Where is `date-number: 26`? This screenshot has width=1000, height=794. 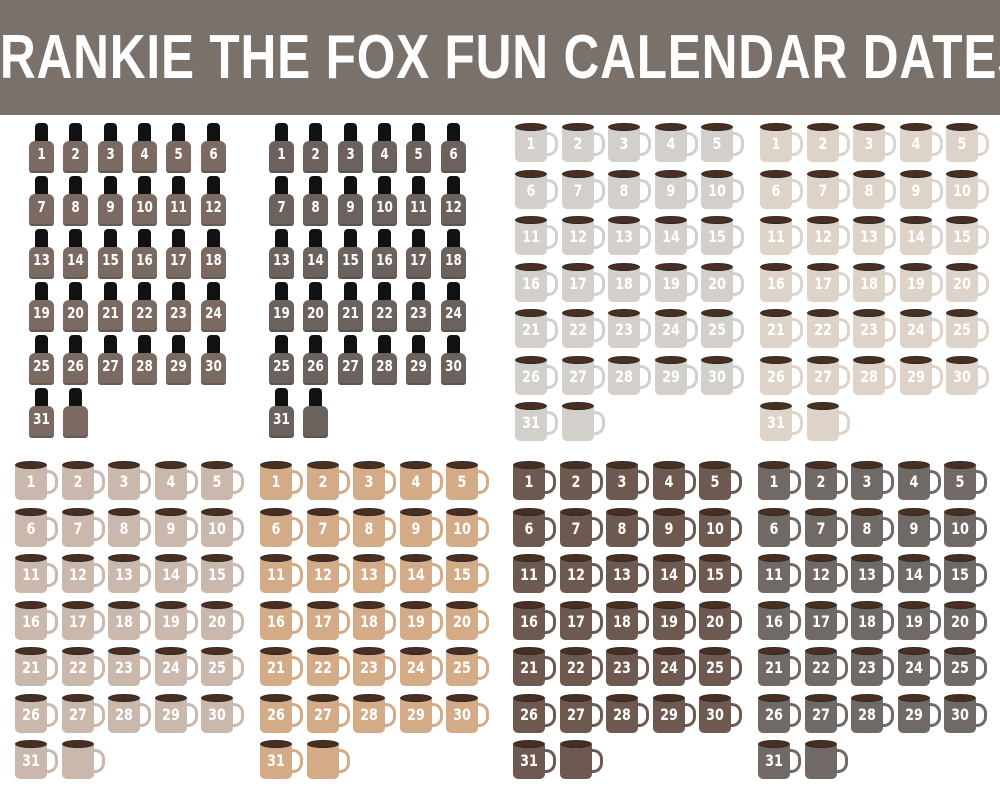 date-number: 26 is located at coordinates (531, 376).